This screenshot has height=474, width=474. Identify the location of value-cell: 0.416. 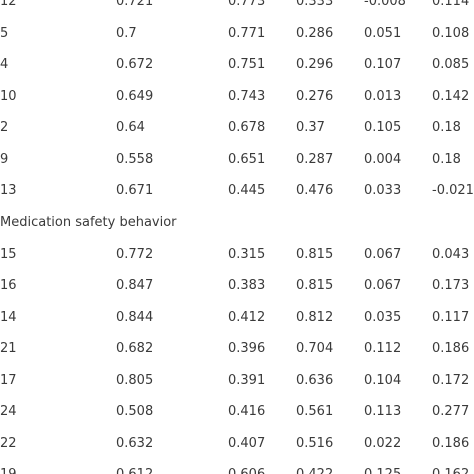
(247, 412).